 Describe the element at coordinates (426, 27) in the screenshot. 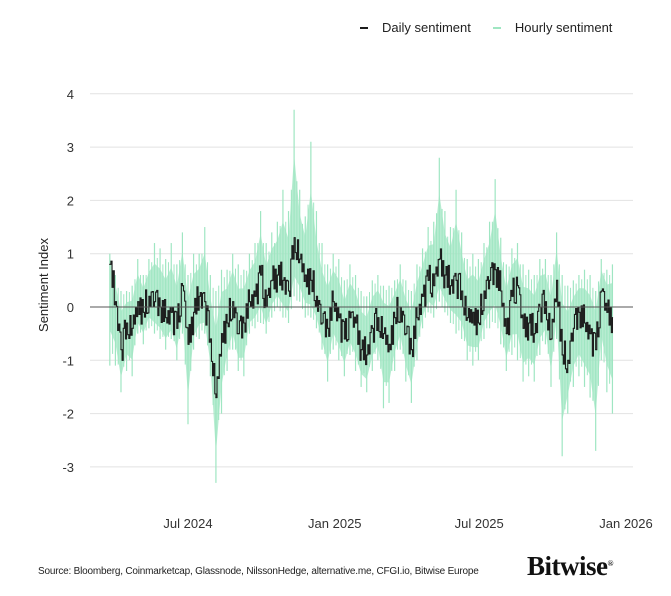

I see `legend-daily-label: Daily sentiment` at that location.